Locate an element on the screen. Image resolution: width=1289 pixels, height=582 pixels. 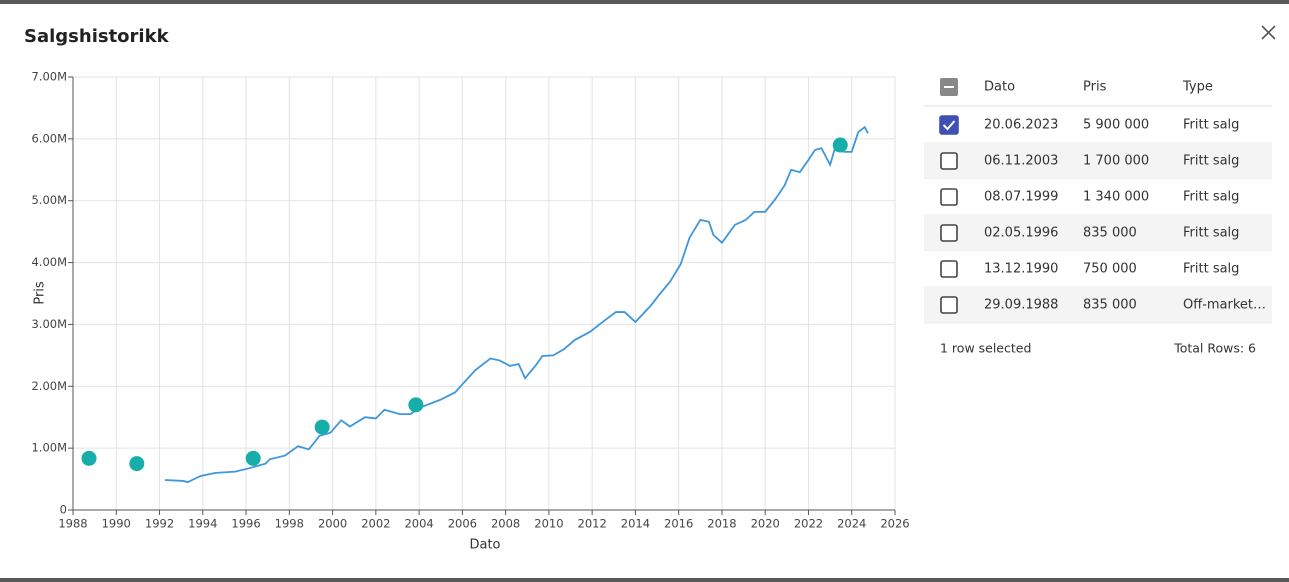
x-tick-label: 2004 is located at coordinates (418, 524).